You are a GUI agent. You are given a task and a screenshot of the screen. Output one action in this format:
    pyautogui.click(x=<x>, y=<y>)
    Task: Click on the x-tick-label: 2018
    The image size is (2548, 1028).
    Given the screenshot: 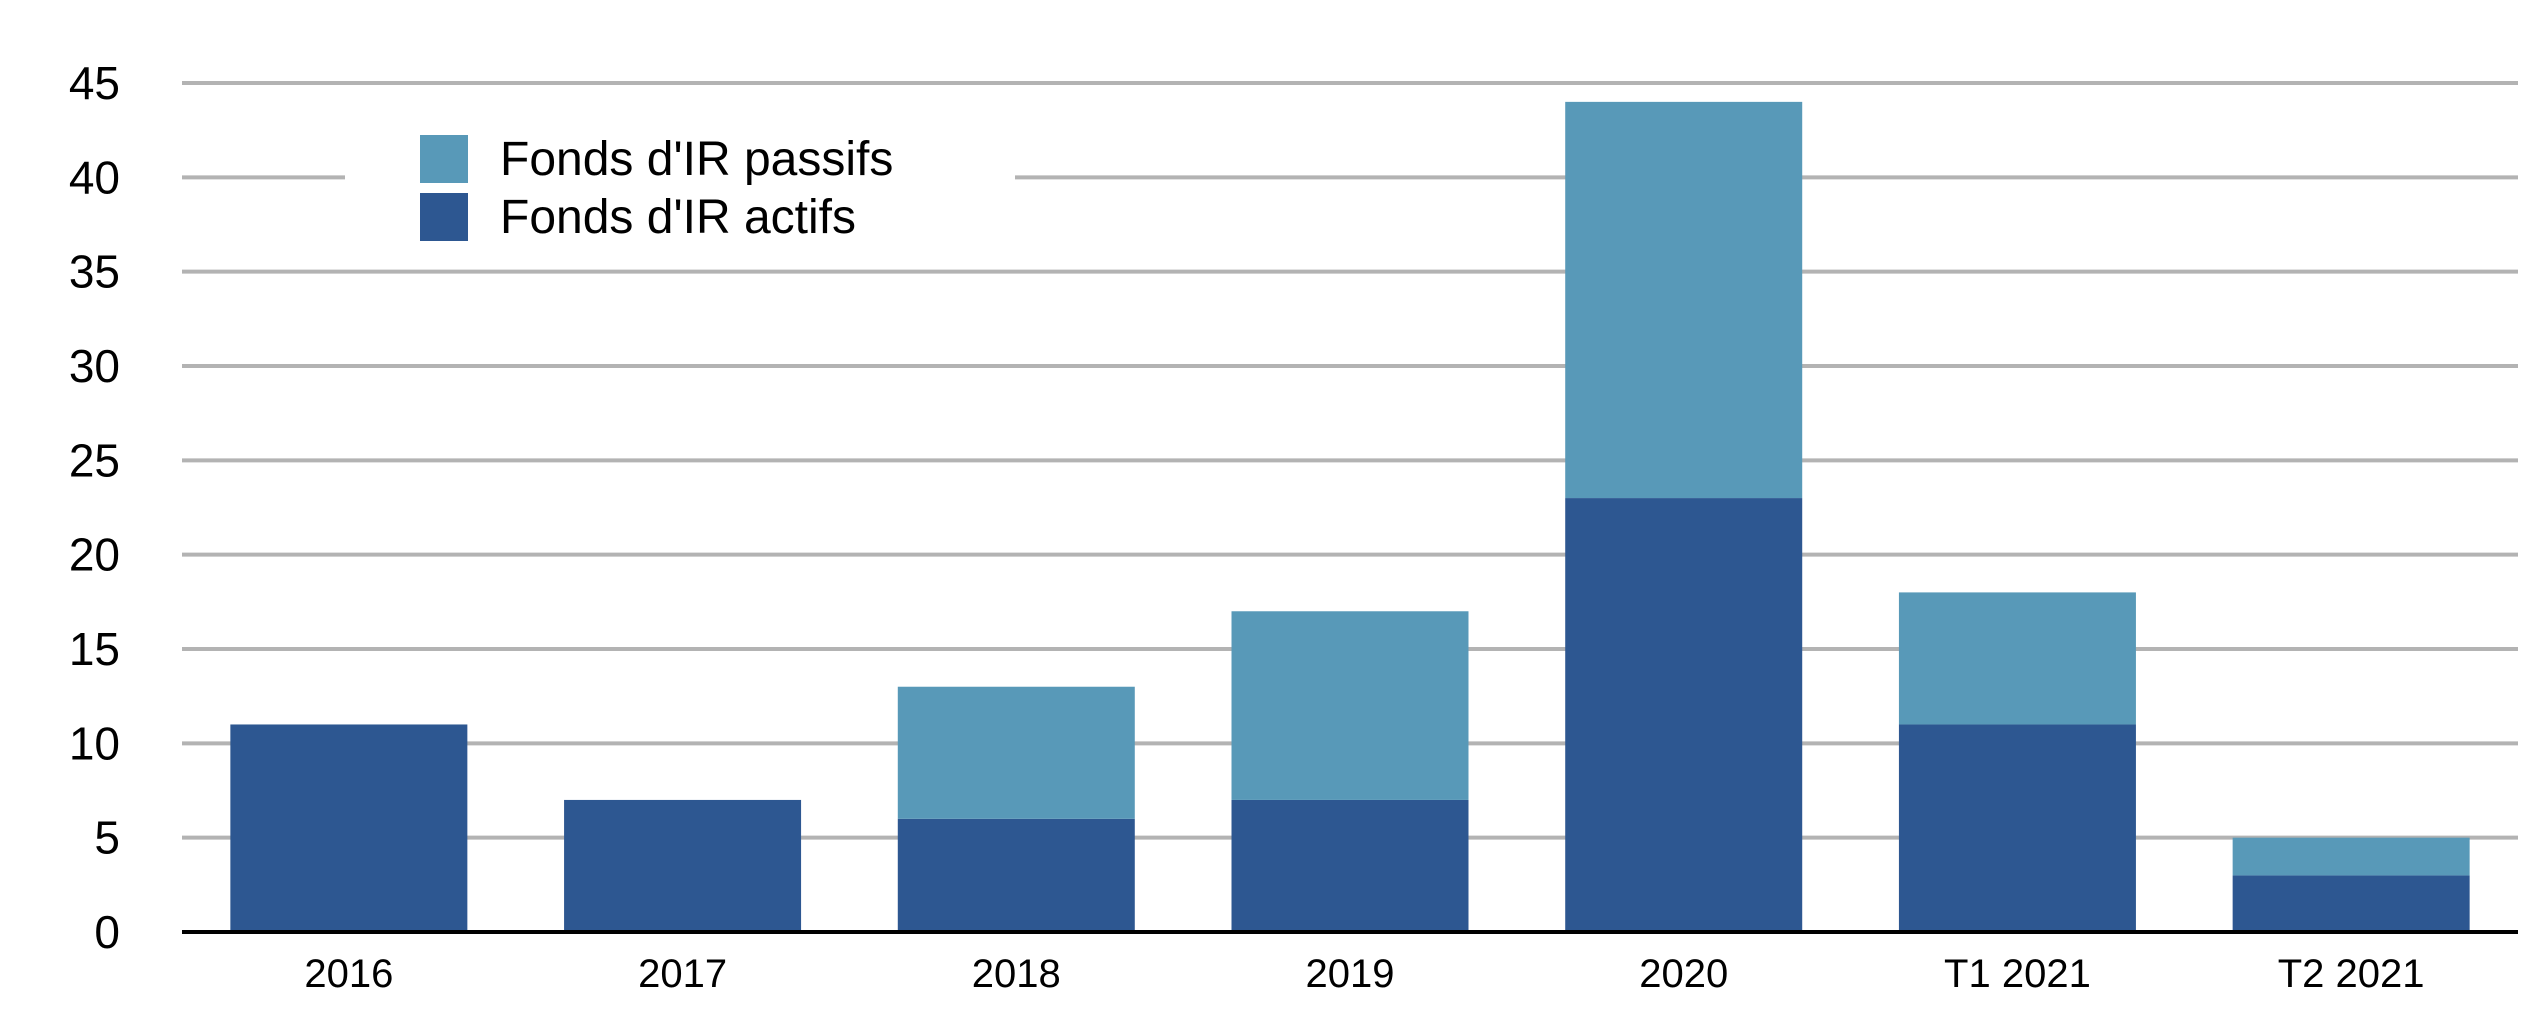 What is the action you would take?
    pyautogui.click(x=1016, y=974)
    